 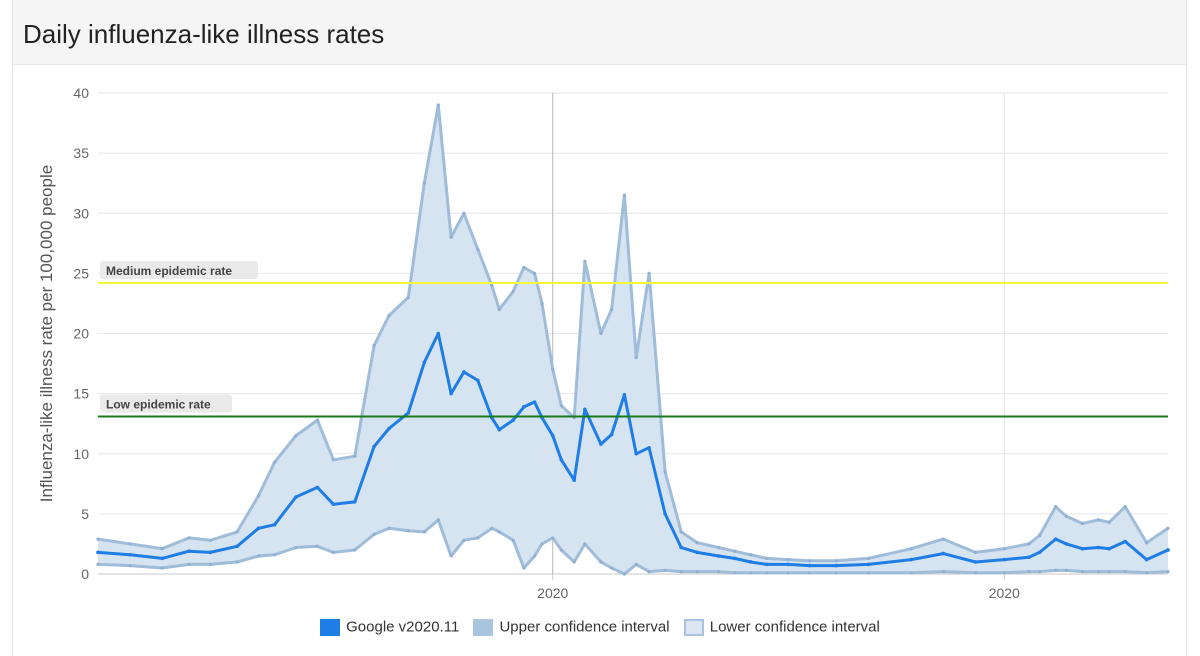 I want to click on y-tick-label: 25, so click(x=81, y=273).